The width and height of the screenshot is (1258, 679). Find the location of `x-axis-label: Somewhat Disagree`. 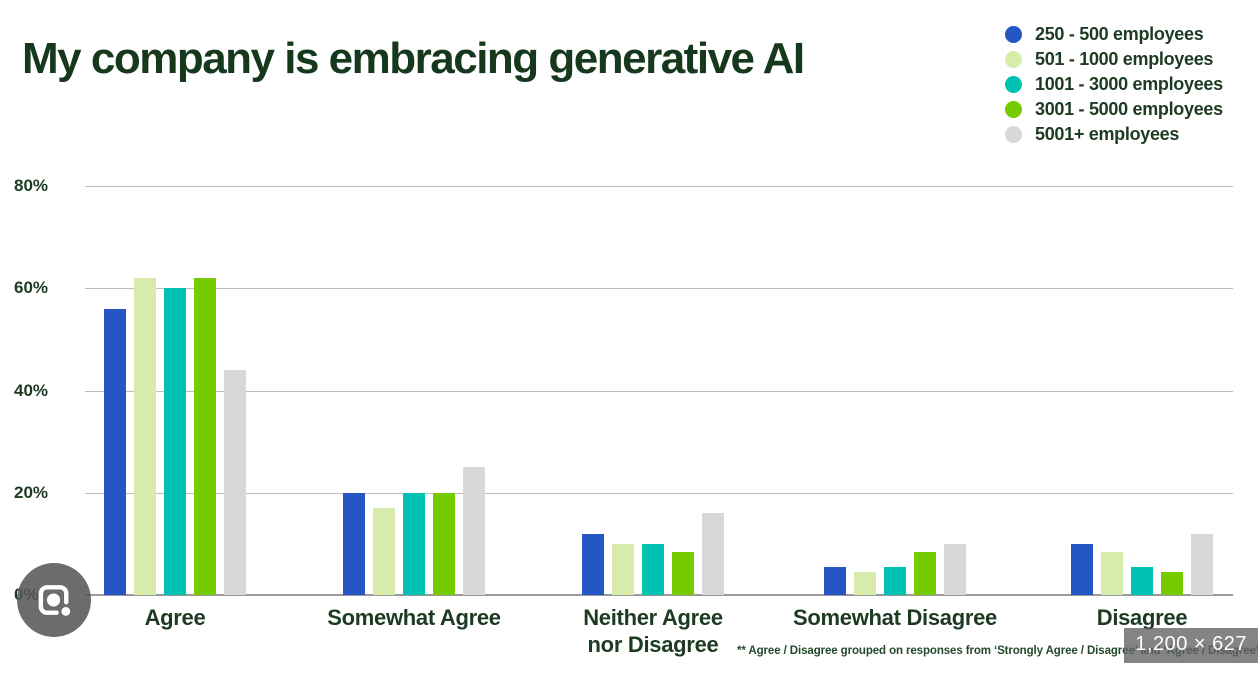

x-axis-label: Somewhat Disagree is located at coordinates (895, 617).